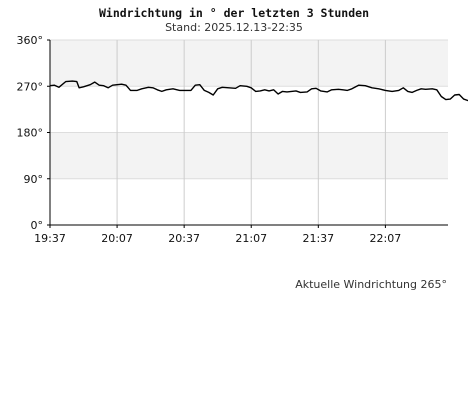 This screenshot has width=468, height=415. I want to click on x-tick-label: 22:07, so click(386, 238).